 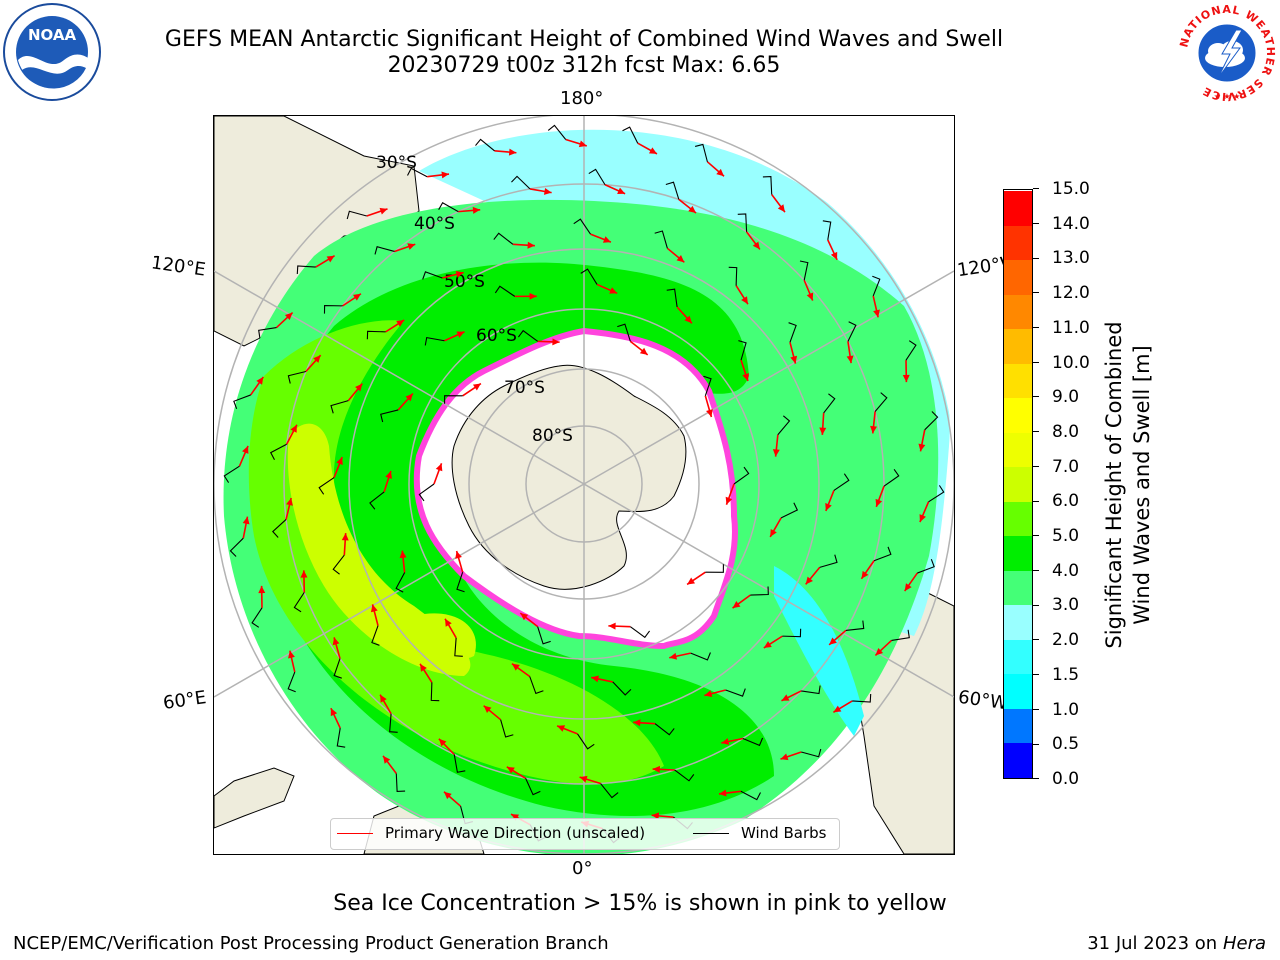 I want to click on colorbar-tick-label: 12.0, so click(x=1071, y=293).